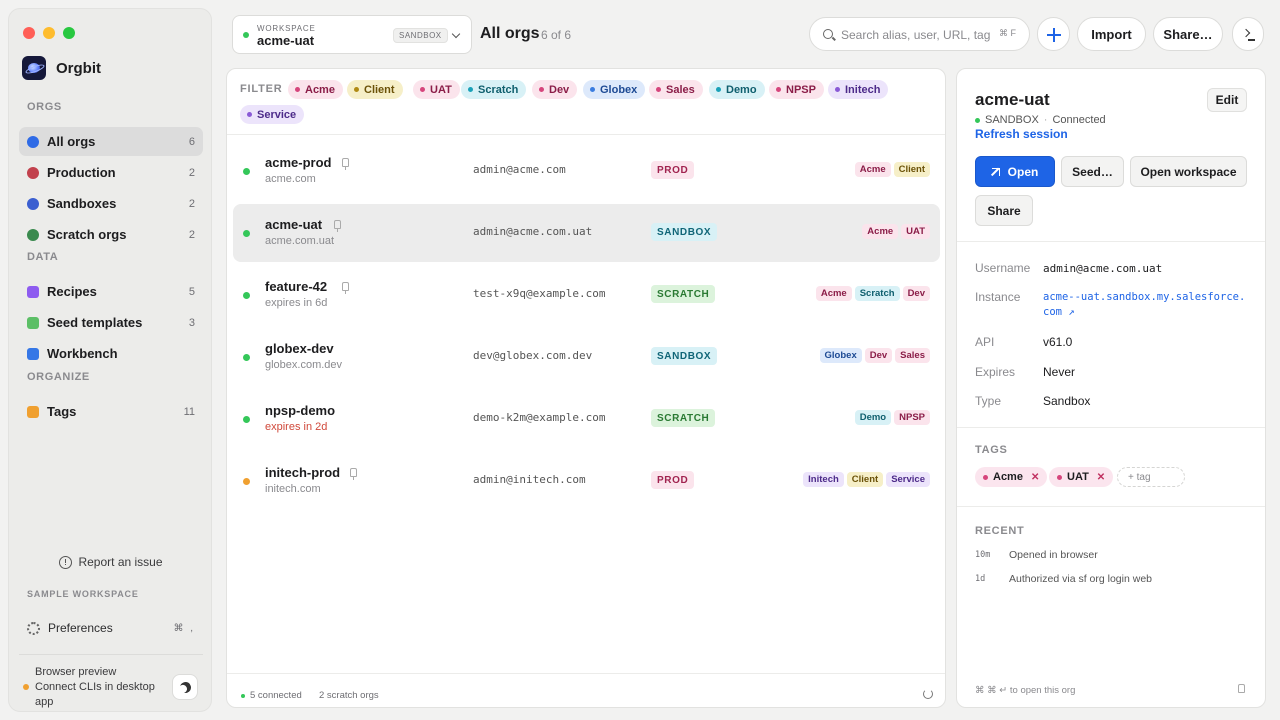 The image size is (1280, 720). What do you see at coordinates (1012, 99) in the screenshot?
I see `detail-title: acme-uat` at bounding box center [1012, 99].